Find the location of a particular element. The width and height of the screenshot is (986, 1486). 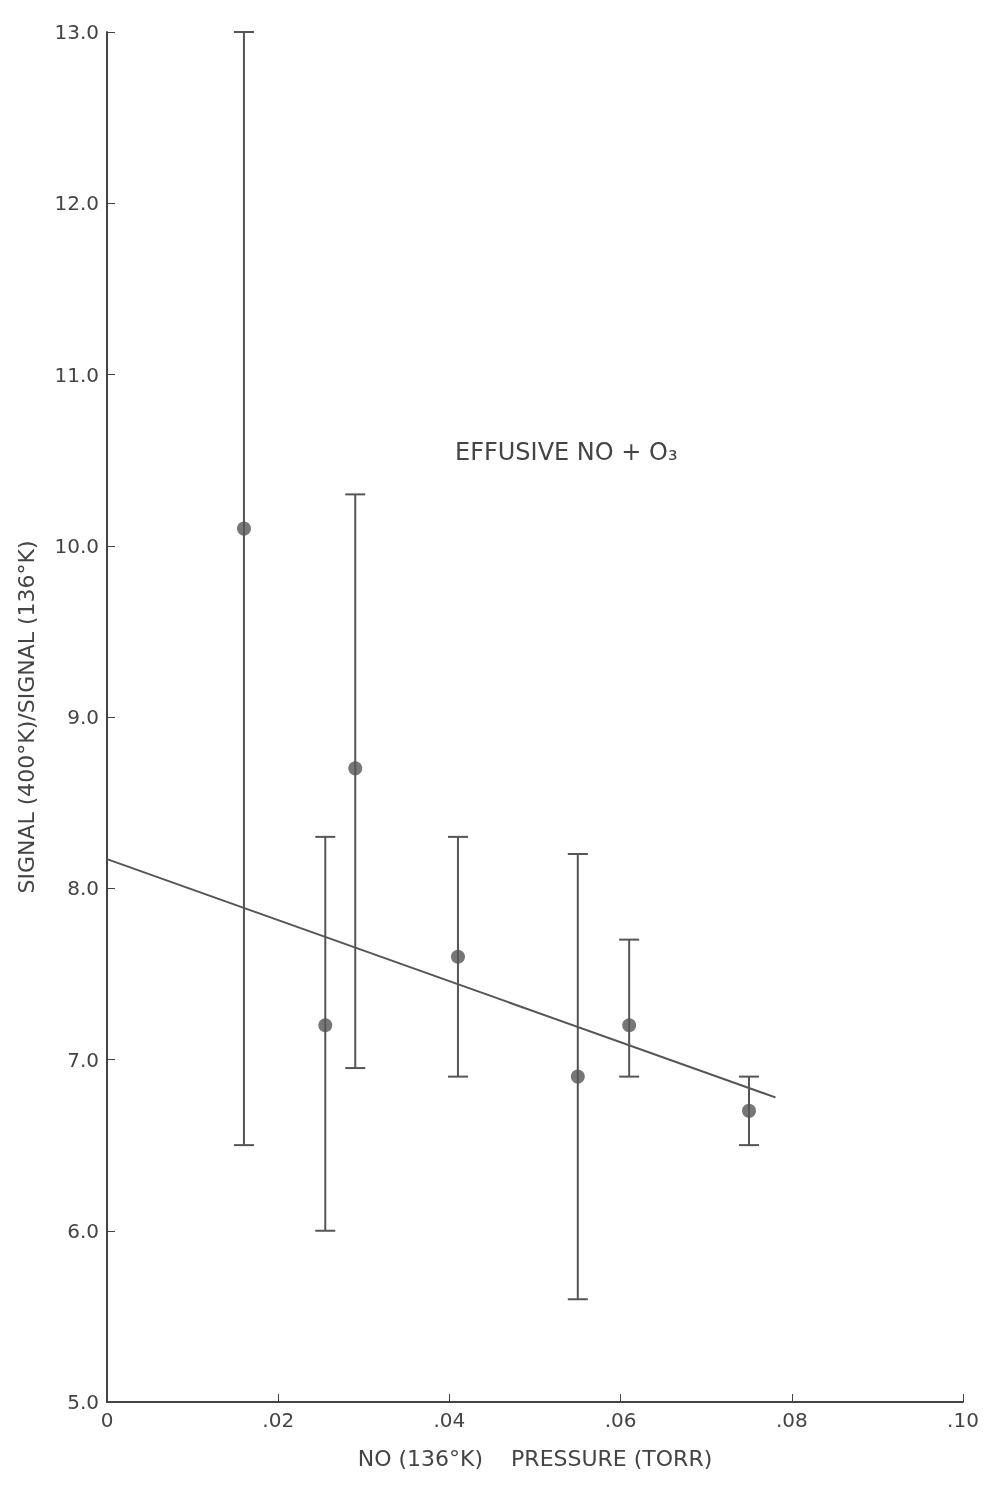

x-tick-label: .10 is located at coordinates (963, 1420).